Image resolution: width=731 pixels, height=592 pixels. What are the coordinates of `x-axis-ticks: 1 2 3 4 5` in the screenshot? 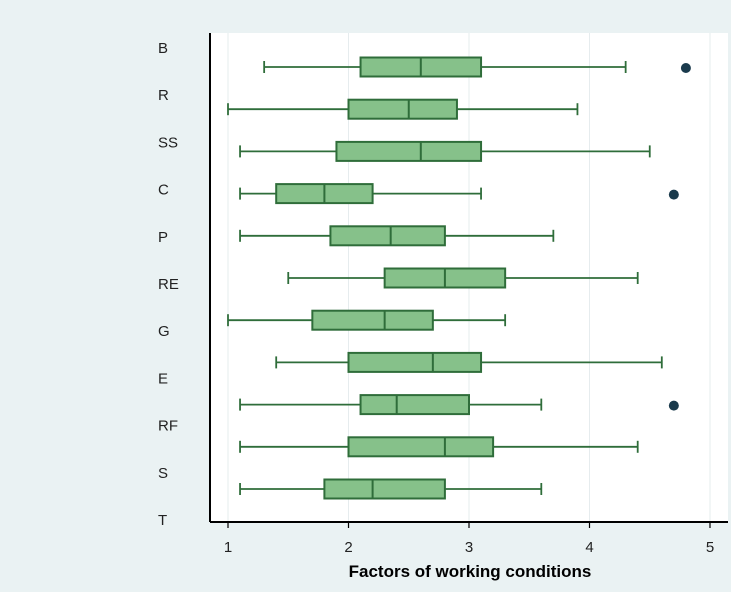 It's located at (469, 539).